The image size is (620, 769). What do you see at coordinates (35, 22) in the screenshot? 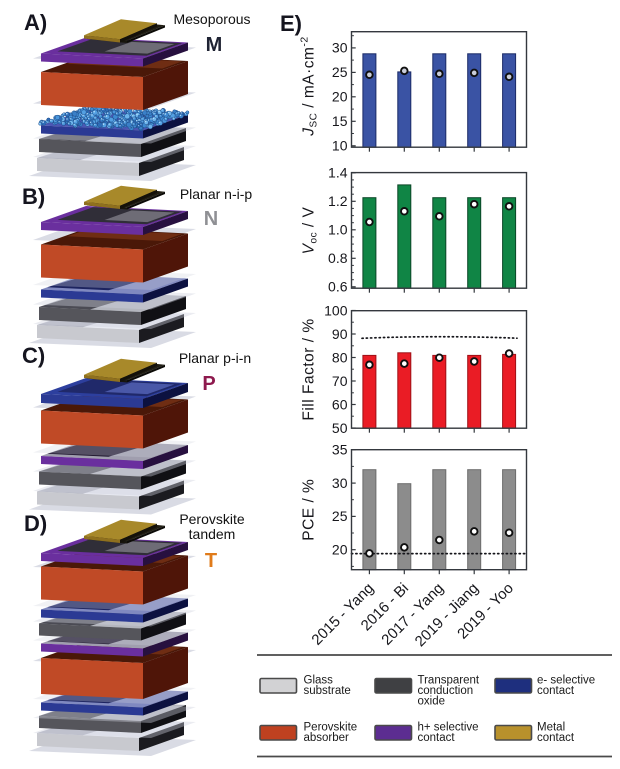
I see `svg-text: A)` at bounding box center [35, 22].